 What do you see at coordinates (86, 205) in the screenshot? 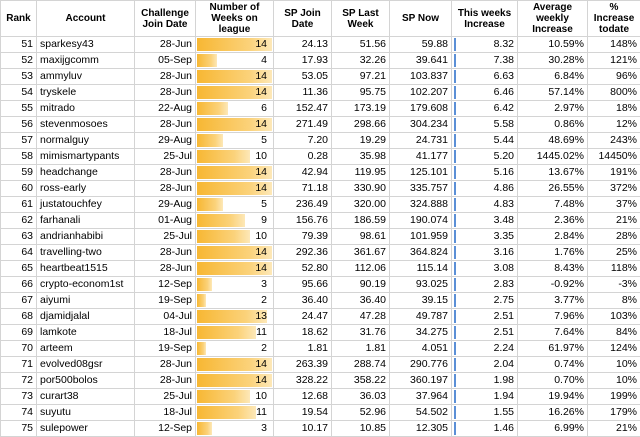
I see `account-cell: justatouchfey` at bounding box center [86, 205].